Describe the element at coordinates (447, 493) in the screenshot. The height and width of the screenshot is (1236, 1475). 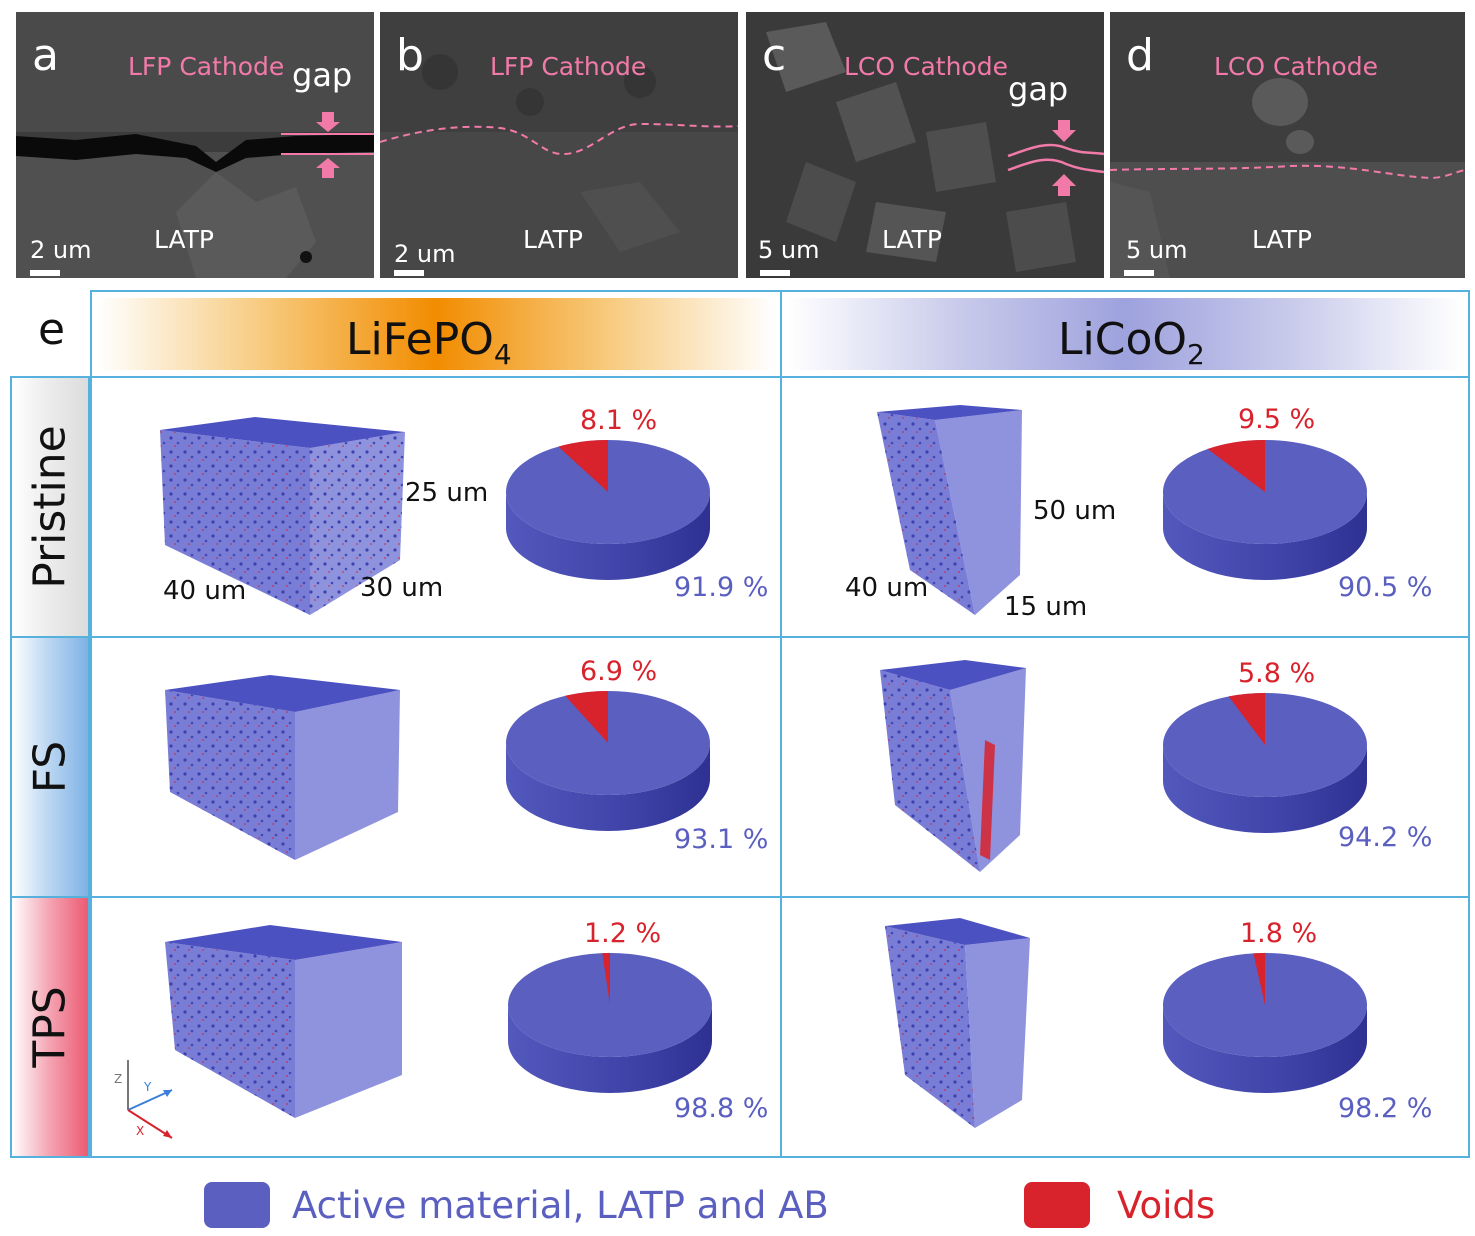
I see `dim-lfp-height: 25 um` at that location.